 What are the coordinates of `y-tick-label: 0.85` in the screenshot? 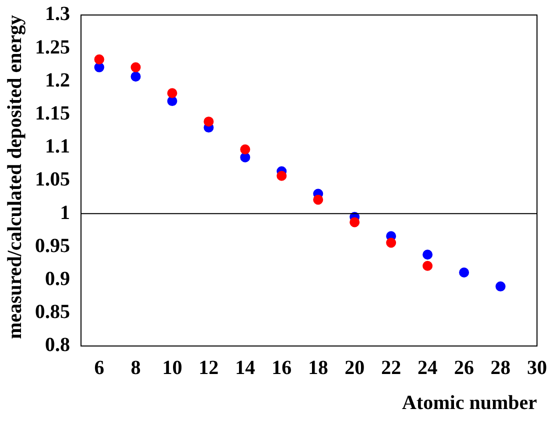 It's located at (52, 312).